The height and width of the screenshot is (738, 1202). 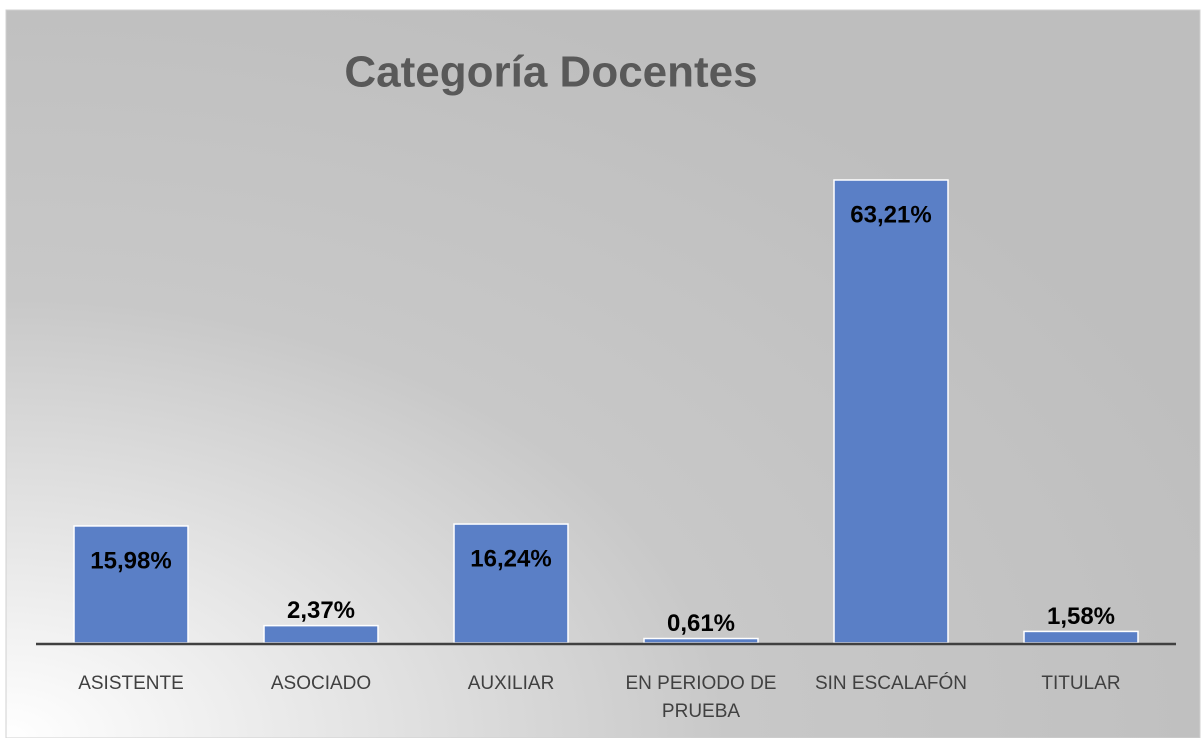 I want to click on data-label: 16,24%, so click(x=510, y=558).